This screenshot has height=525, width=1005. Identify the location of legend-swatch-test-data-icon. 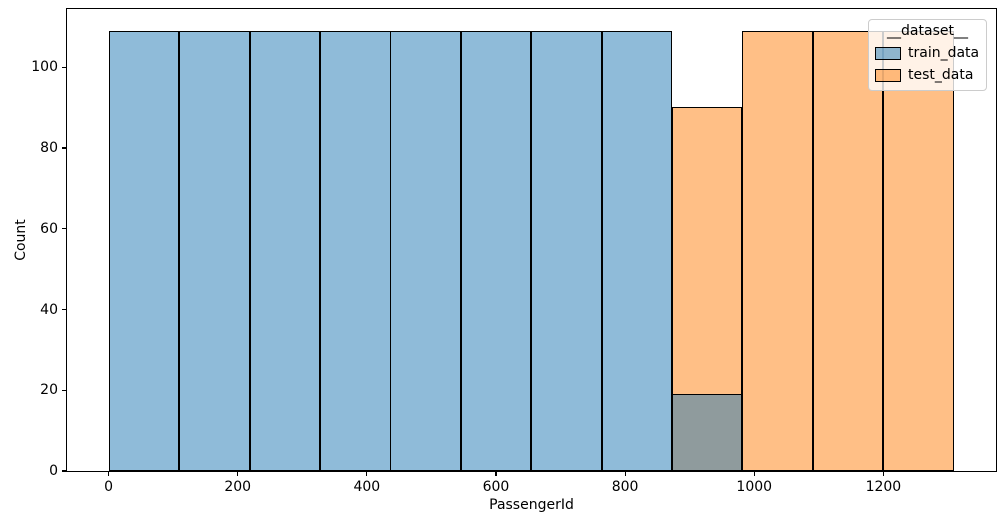
(888, 75).